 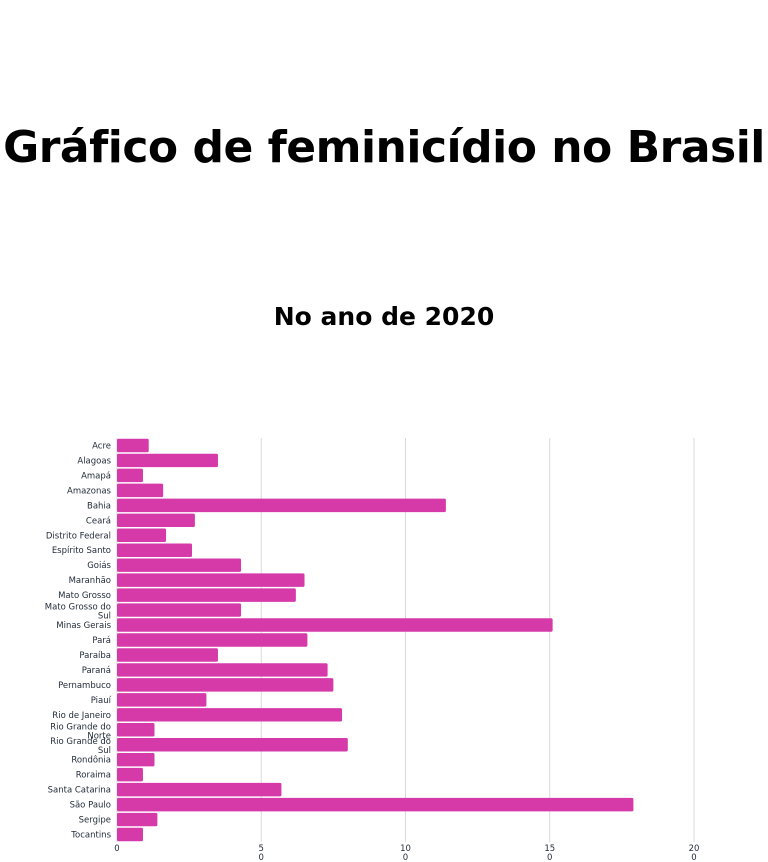 I want to click on category-label: Rondônia, so click(x=91, y=760).